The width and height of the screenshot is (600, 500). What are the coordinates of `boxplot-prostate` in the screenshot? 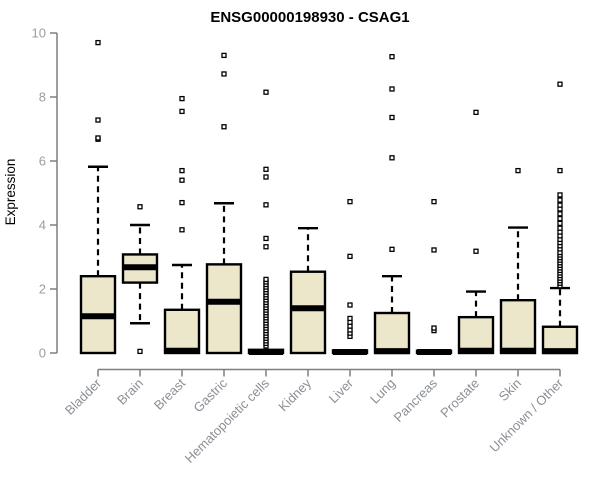 It's located at (476, 232).